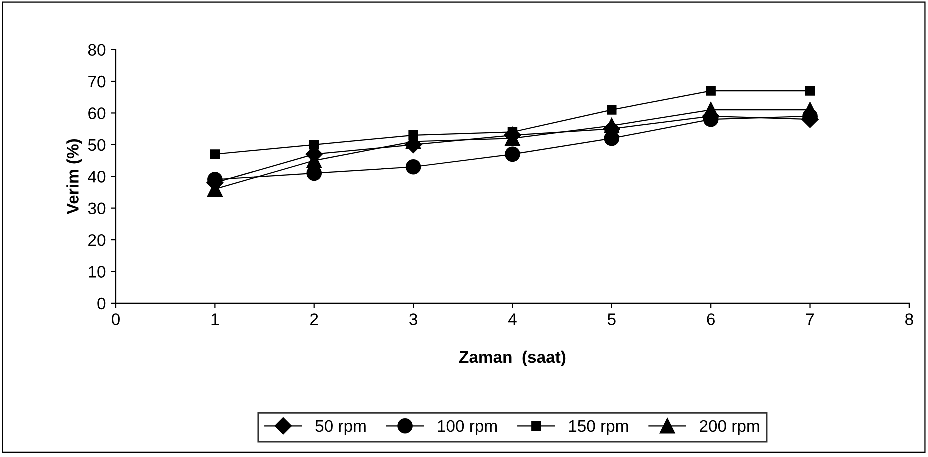 This screenshot has width=928, height=457. Describe the element at coordinates (598, 428) in the screenshot. I see `legend-label: 150 rpm` at that location.